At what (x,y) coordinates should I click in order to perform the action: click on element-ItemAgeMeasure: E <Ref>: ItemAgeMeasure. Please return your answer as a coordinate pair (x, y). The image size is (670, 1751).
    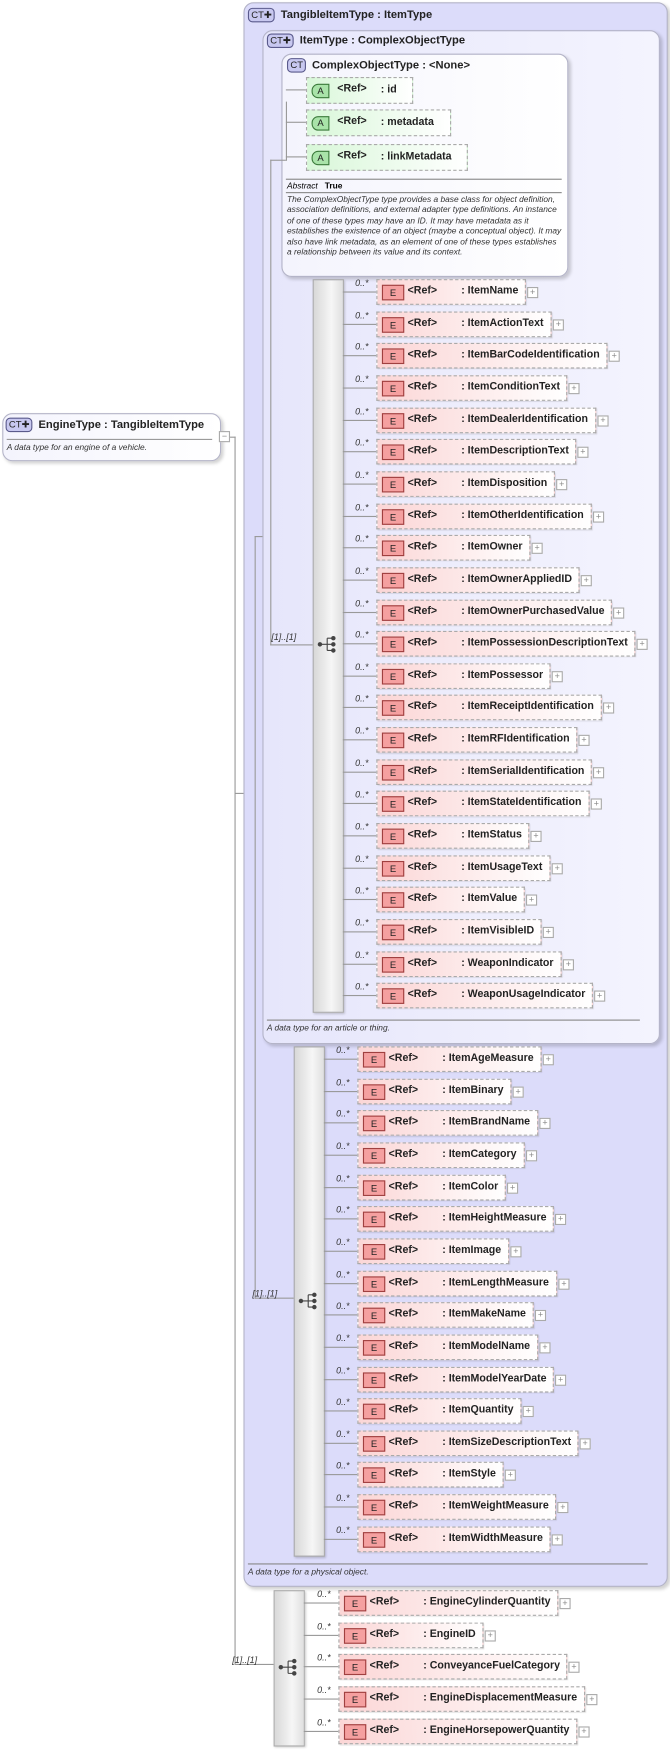
    Looking at the image, I should click on (449, 1059).